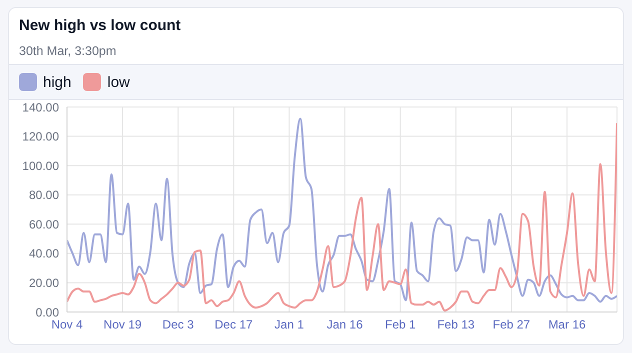  Describe the element at coordinates (567, 325) in the screenshot. I see `x-tick-label: Mar 16` at that location.